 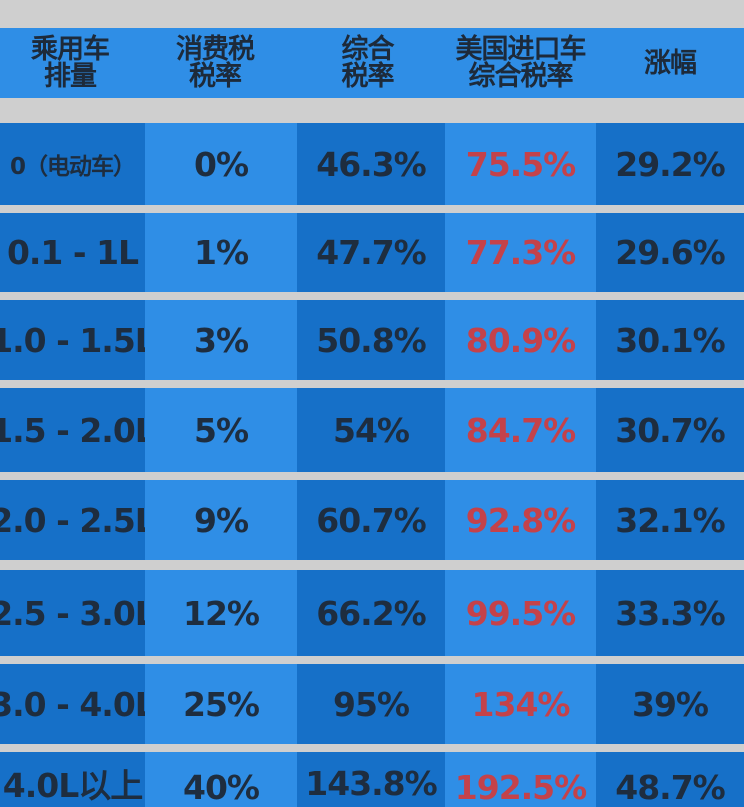 I want to click on header-gap, so click(x=372, y=110).